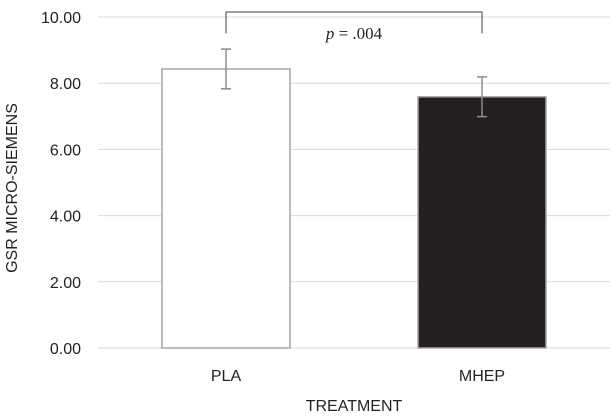  What do you see at coordinates (226, 69) in the screenshot?
I see `error-bar-pla` at bounding box center [226, 69].